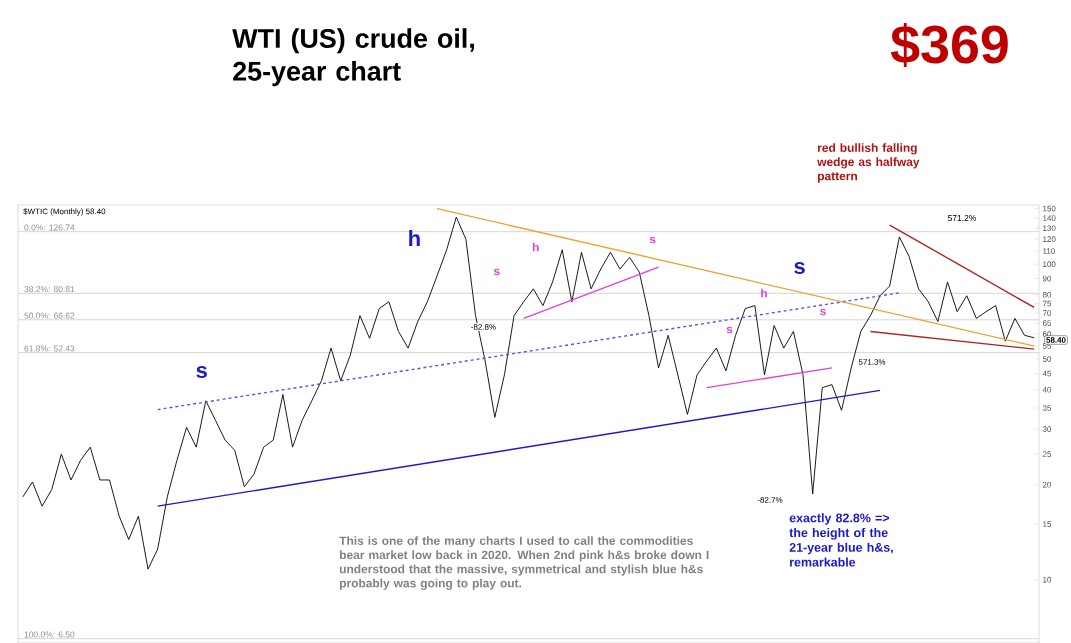  What do you see at coordinates (49, 315) in the screenshot?
I see `ref-line-label: 50.0%: 66.62` at bounding box center [49, 315].